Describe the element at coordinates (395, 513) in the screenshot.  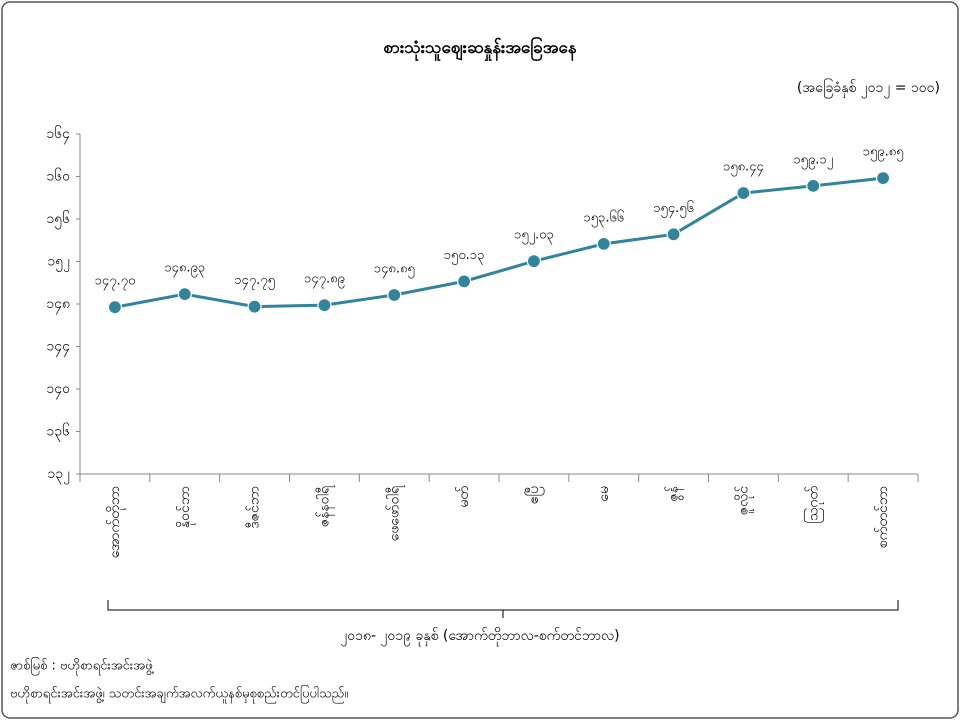
I see `x-tick-label: ဖေဖော်ဝါရီ` at that location.